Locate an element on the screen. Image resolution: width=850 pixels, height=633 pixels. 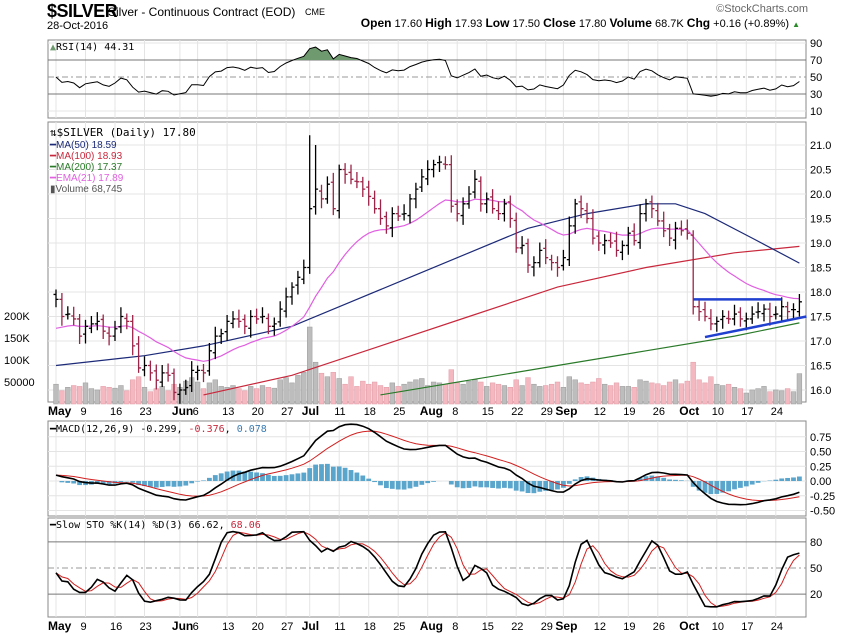
date-label: 24 is located at coordinates (777, 412).